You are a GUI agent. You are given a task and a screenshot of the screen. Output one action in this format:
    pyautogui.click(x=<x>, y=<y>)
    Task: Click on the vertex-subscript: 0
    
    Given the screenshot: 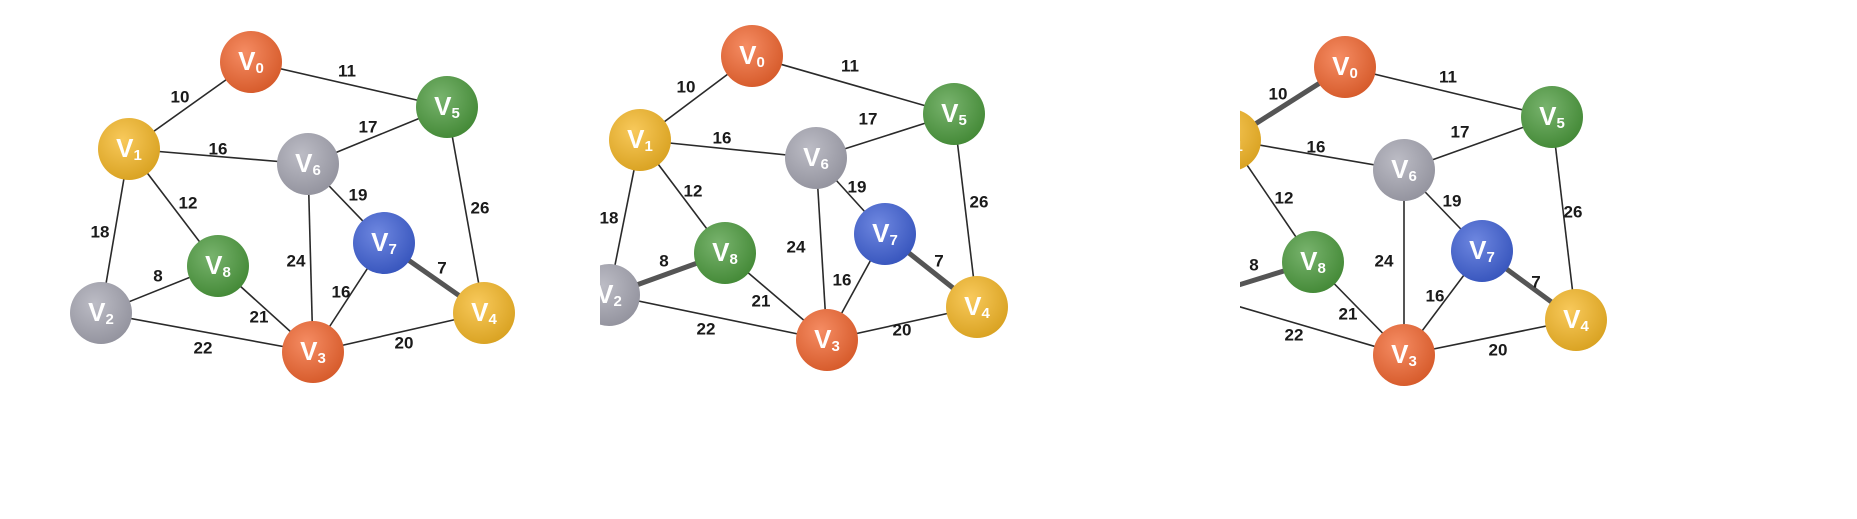 What is the action you would take?
    pyautogui.click(x=260, y=68)
    